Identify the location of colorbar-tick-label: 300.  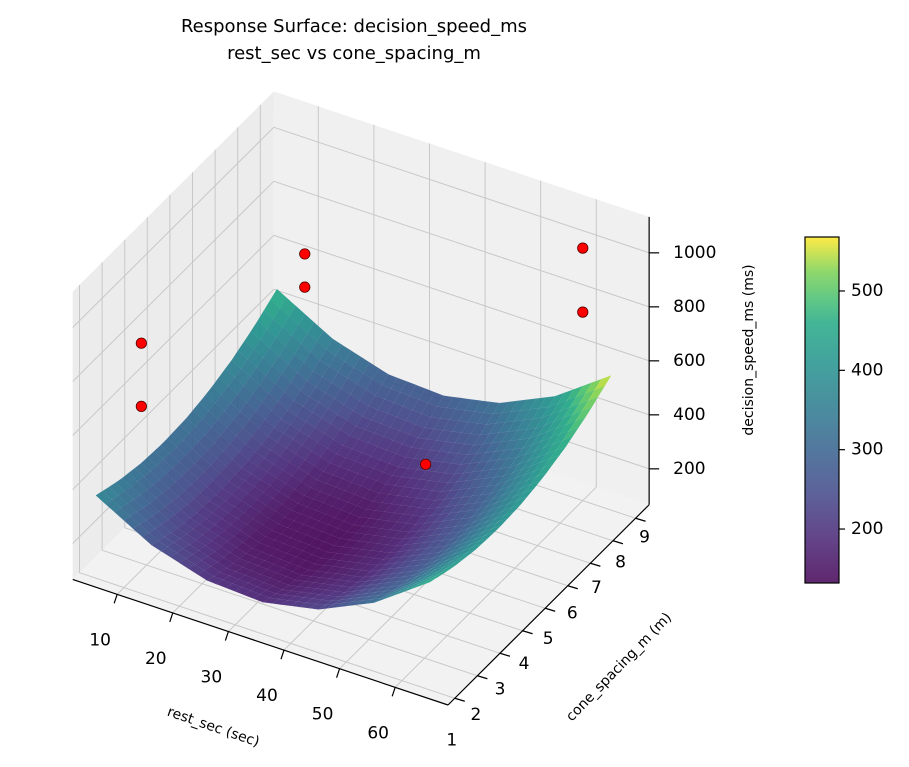
(867, 450).